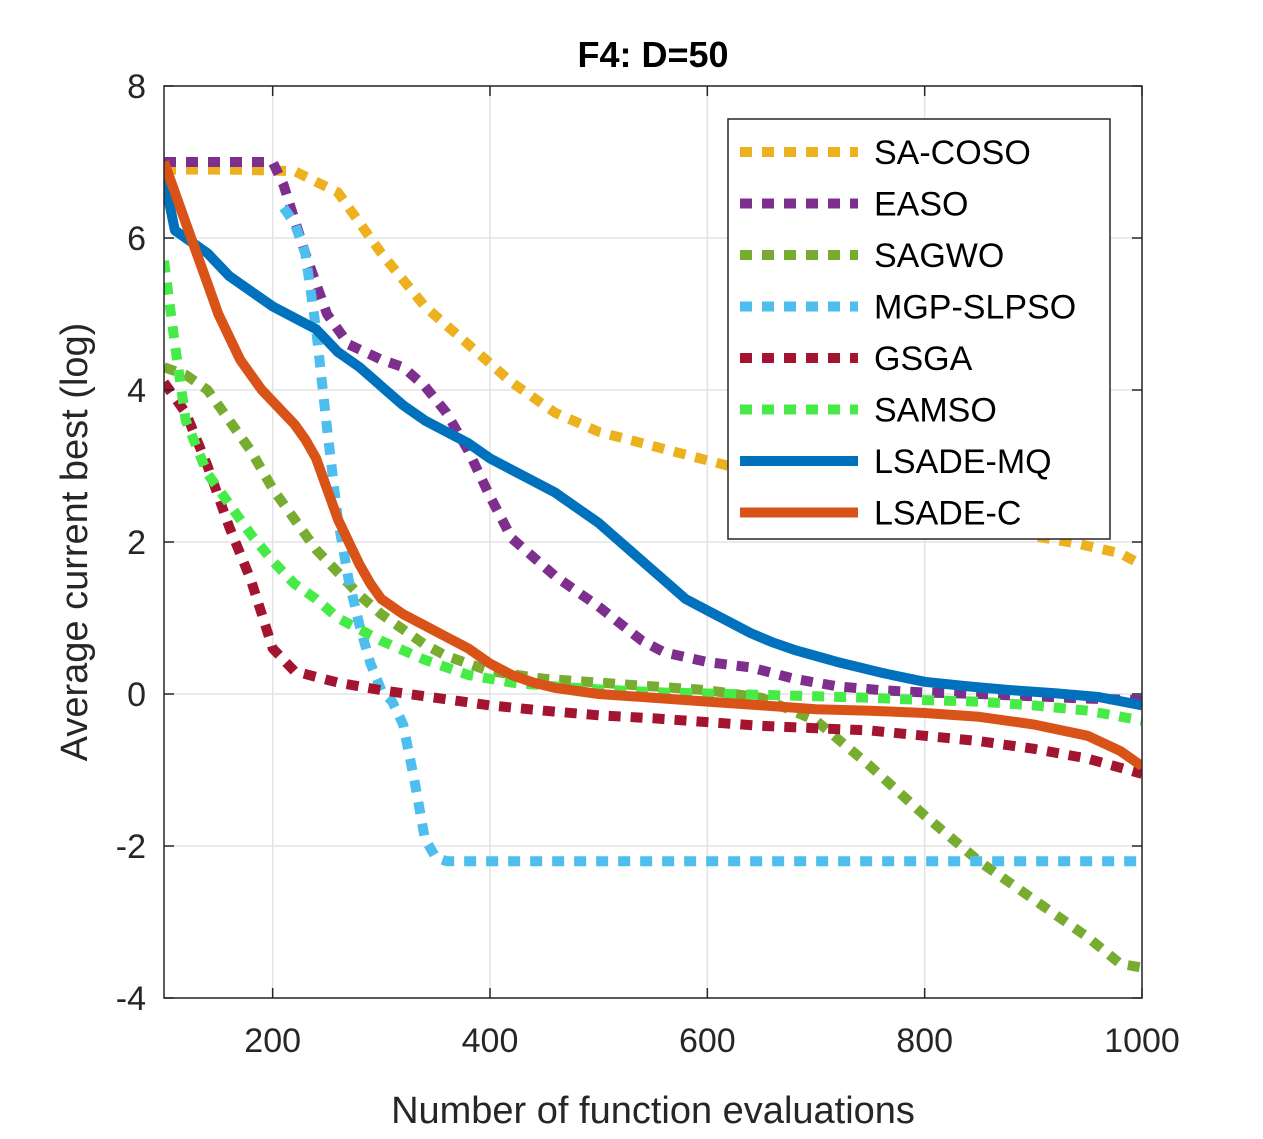  Describe the element at coordinates (935, 411) in the screenshot. I see `legend-label: SAMSO` at that location.